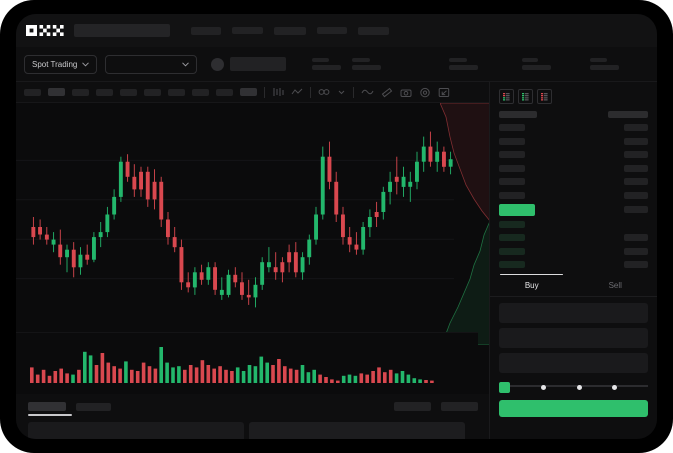 Image resolution: width=673 pixels, height=453 pixels. I want to click on ruler-icon, so click(387, 92).